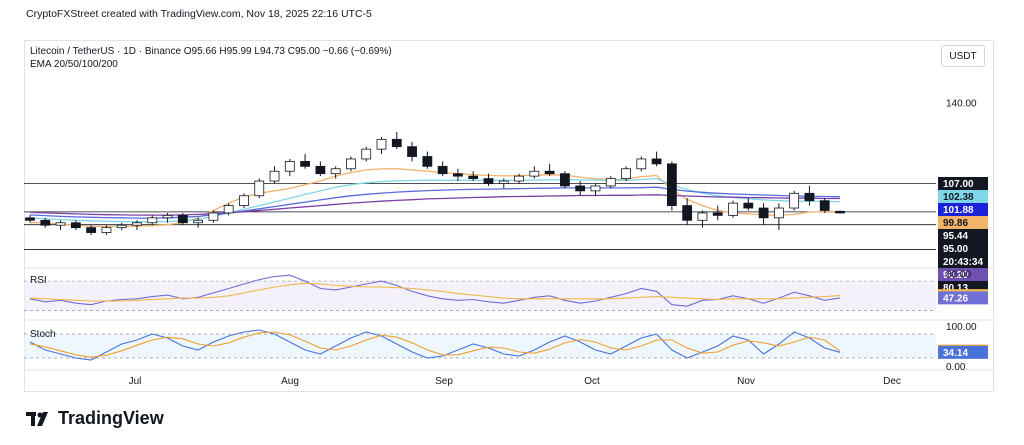 The height and width of the screenshot is (445, 1024). What do you see at coordinates (135, 381) in the screenshot?
I see `time-axis-tick: Jul` at bounding box center [135, 381].